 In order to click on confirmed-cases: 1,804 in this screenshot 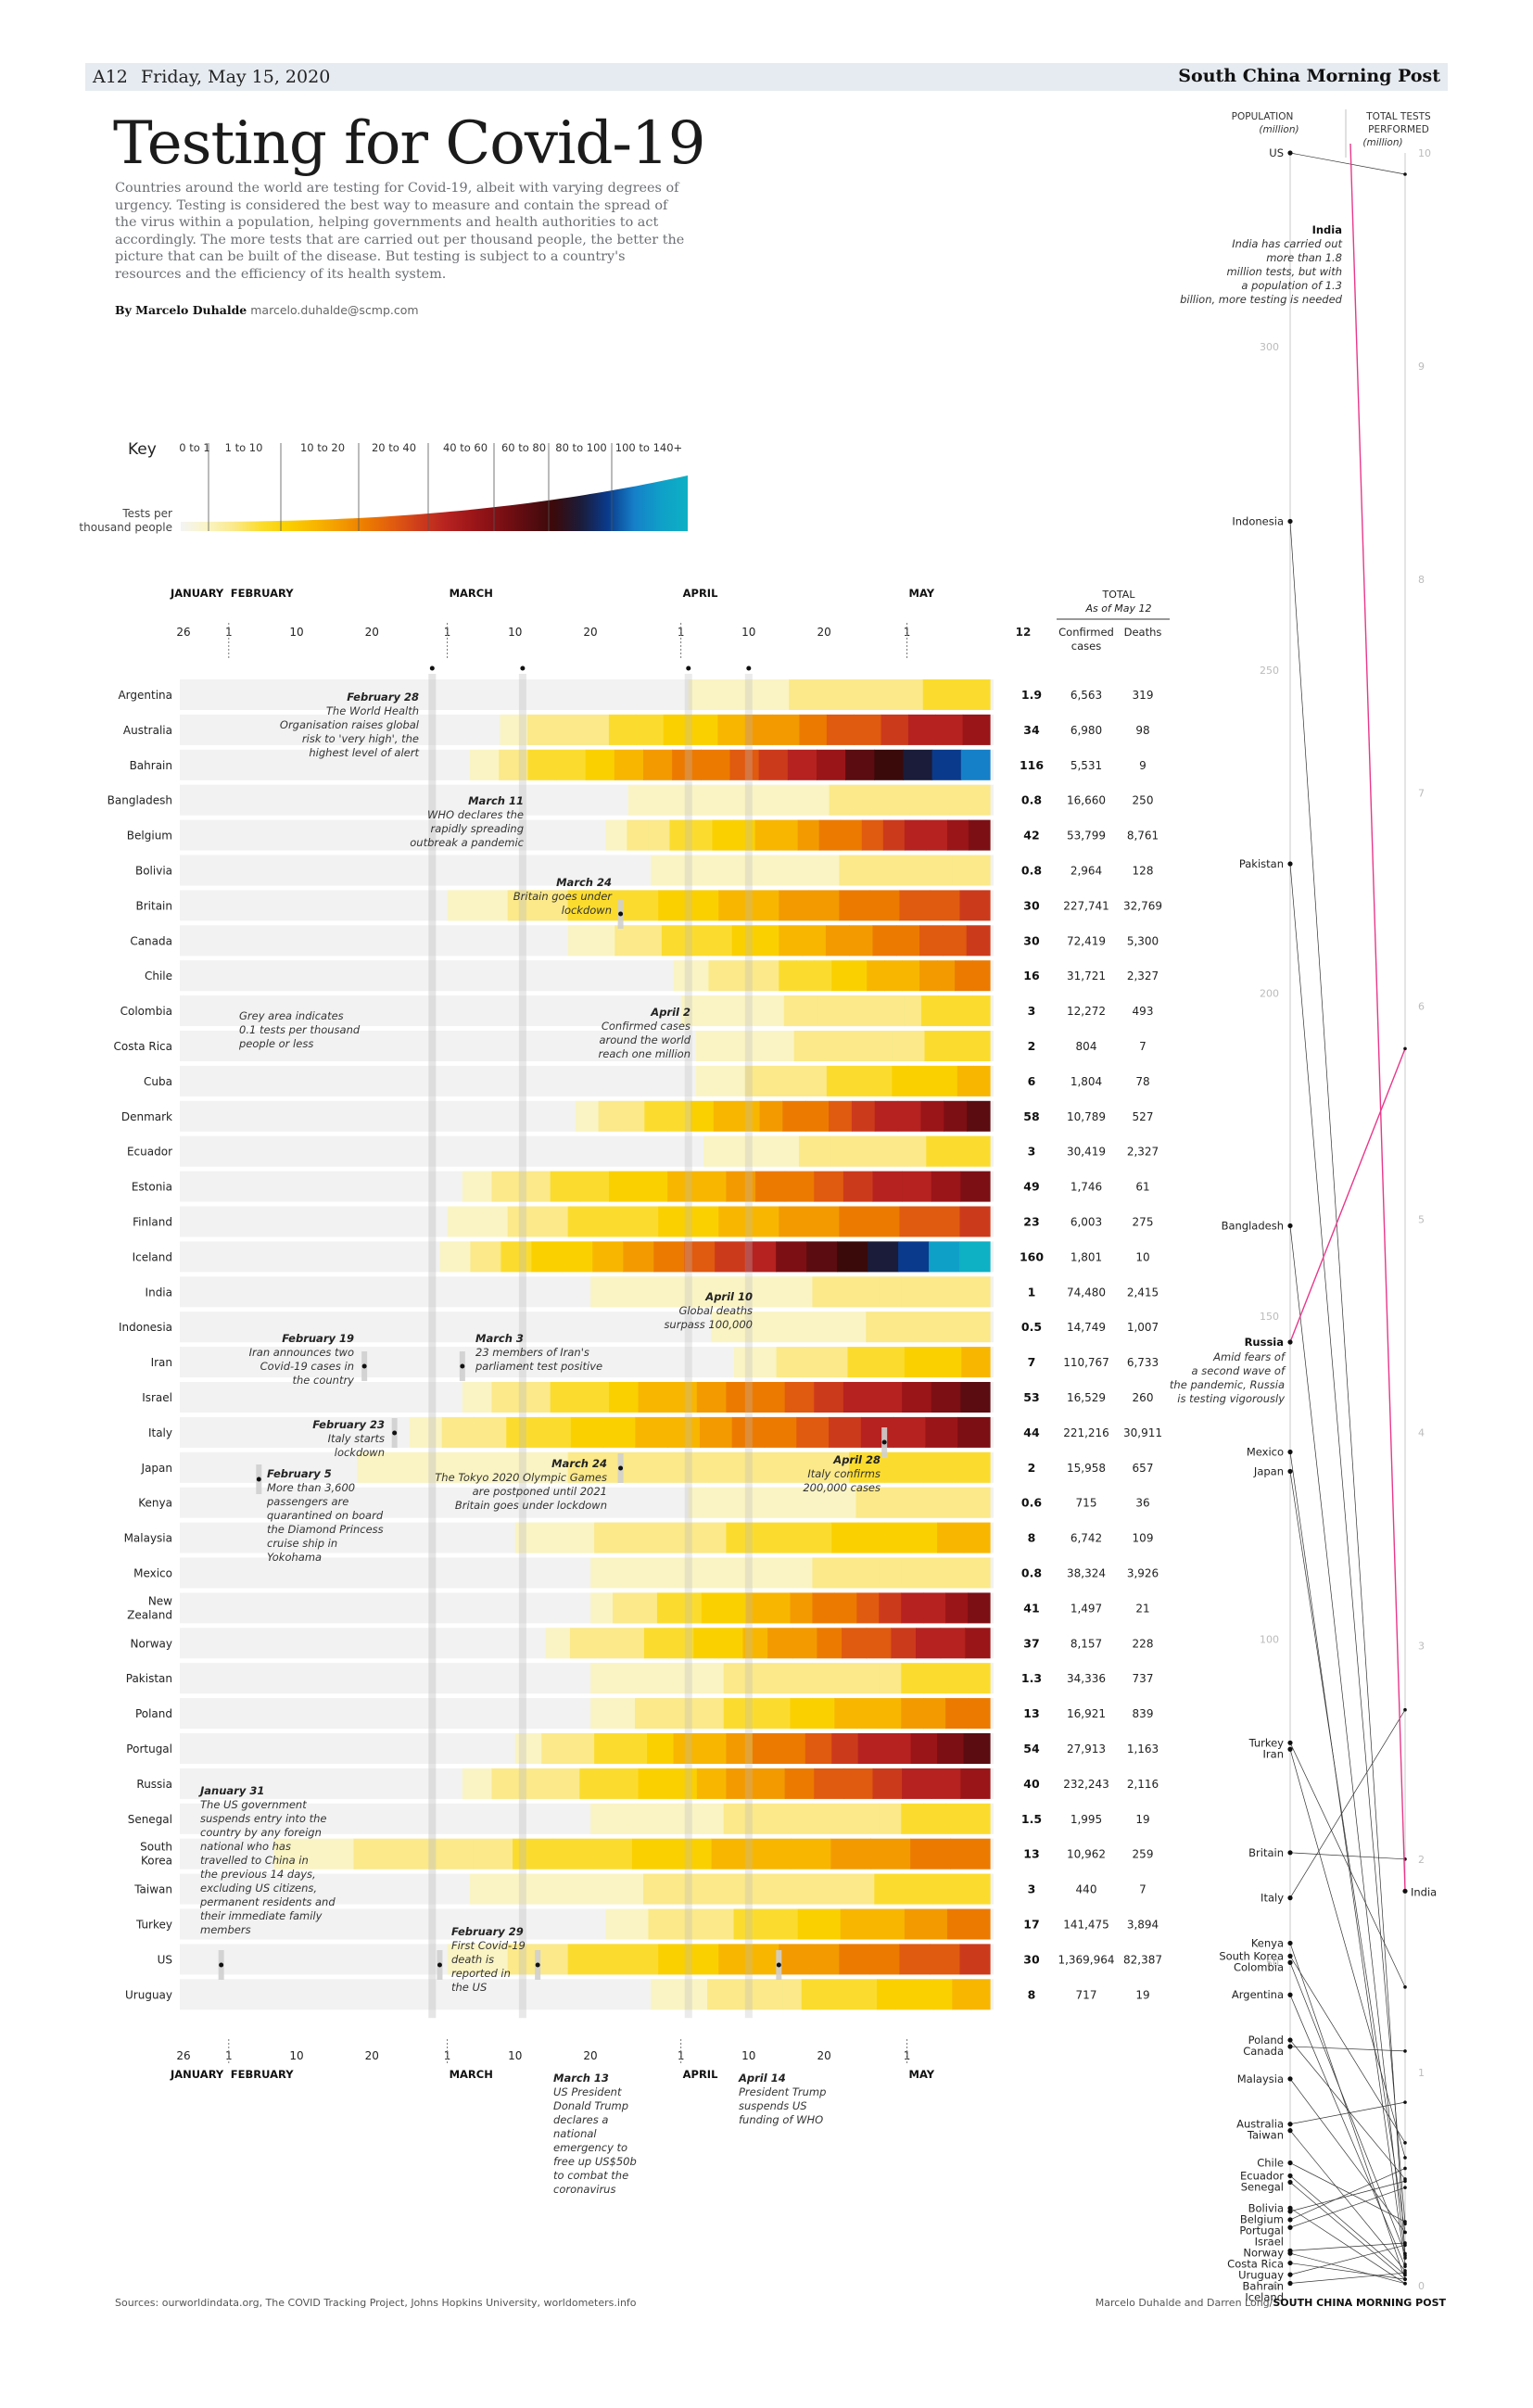, I will do `click(1086, 1081)`.